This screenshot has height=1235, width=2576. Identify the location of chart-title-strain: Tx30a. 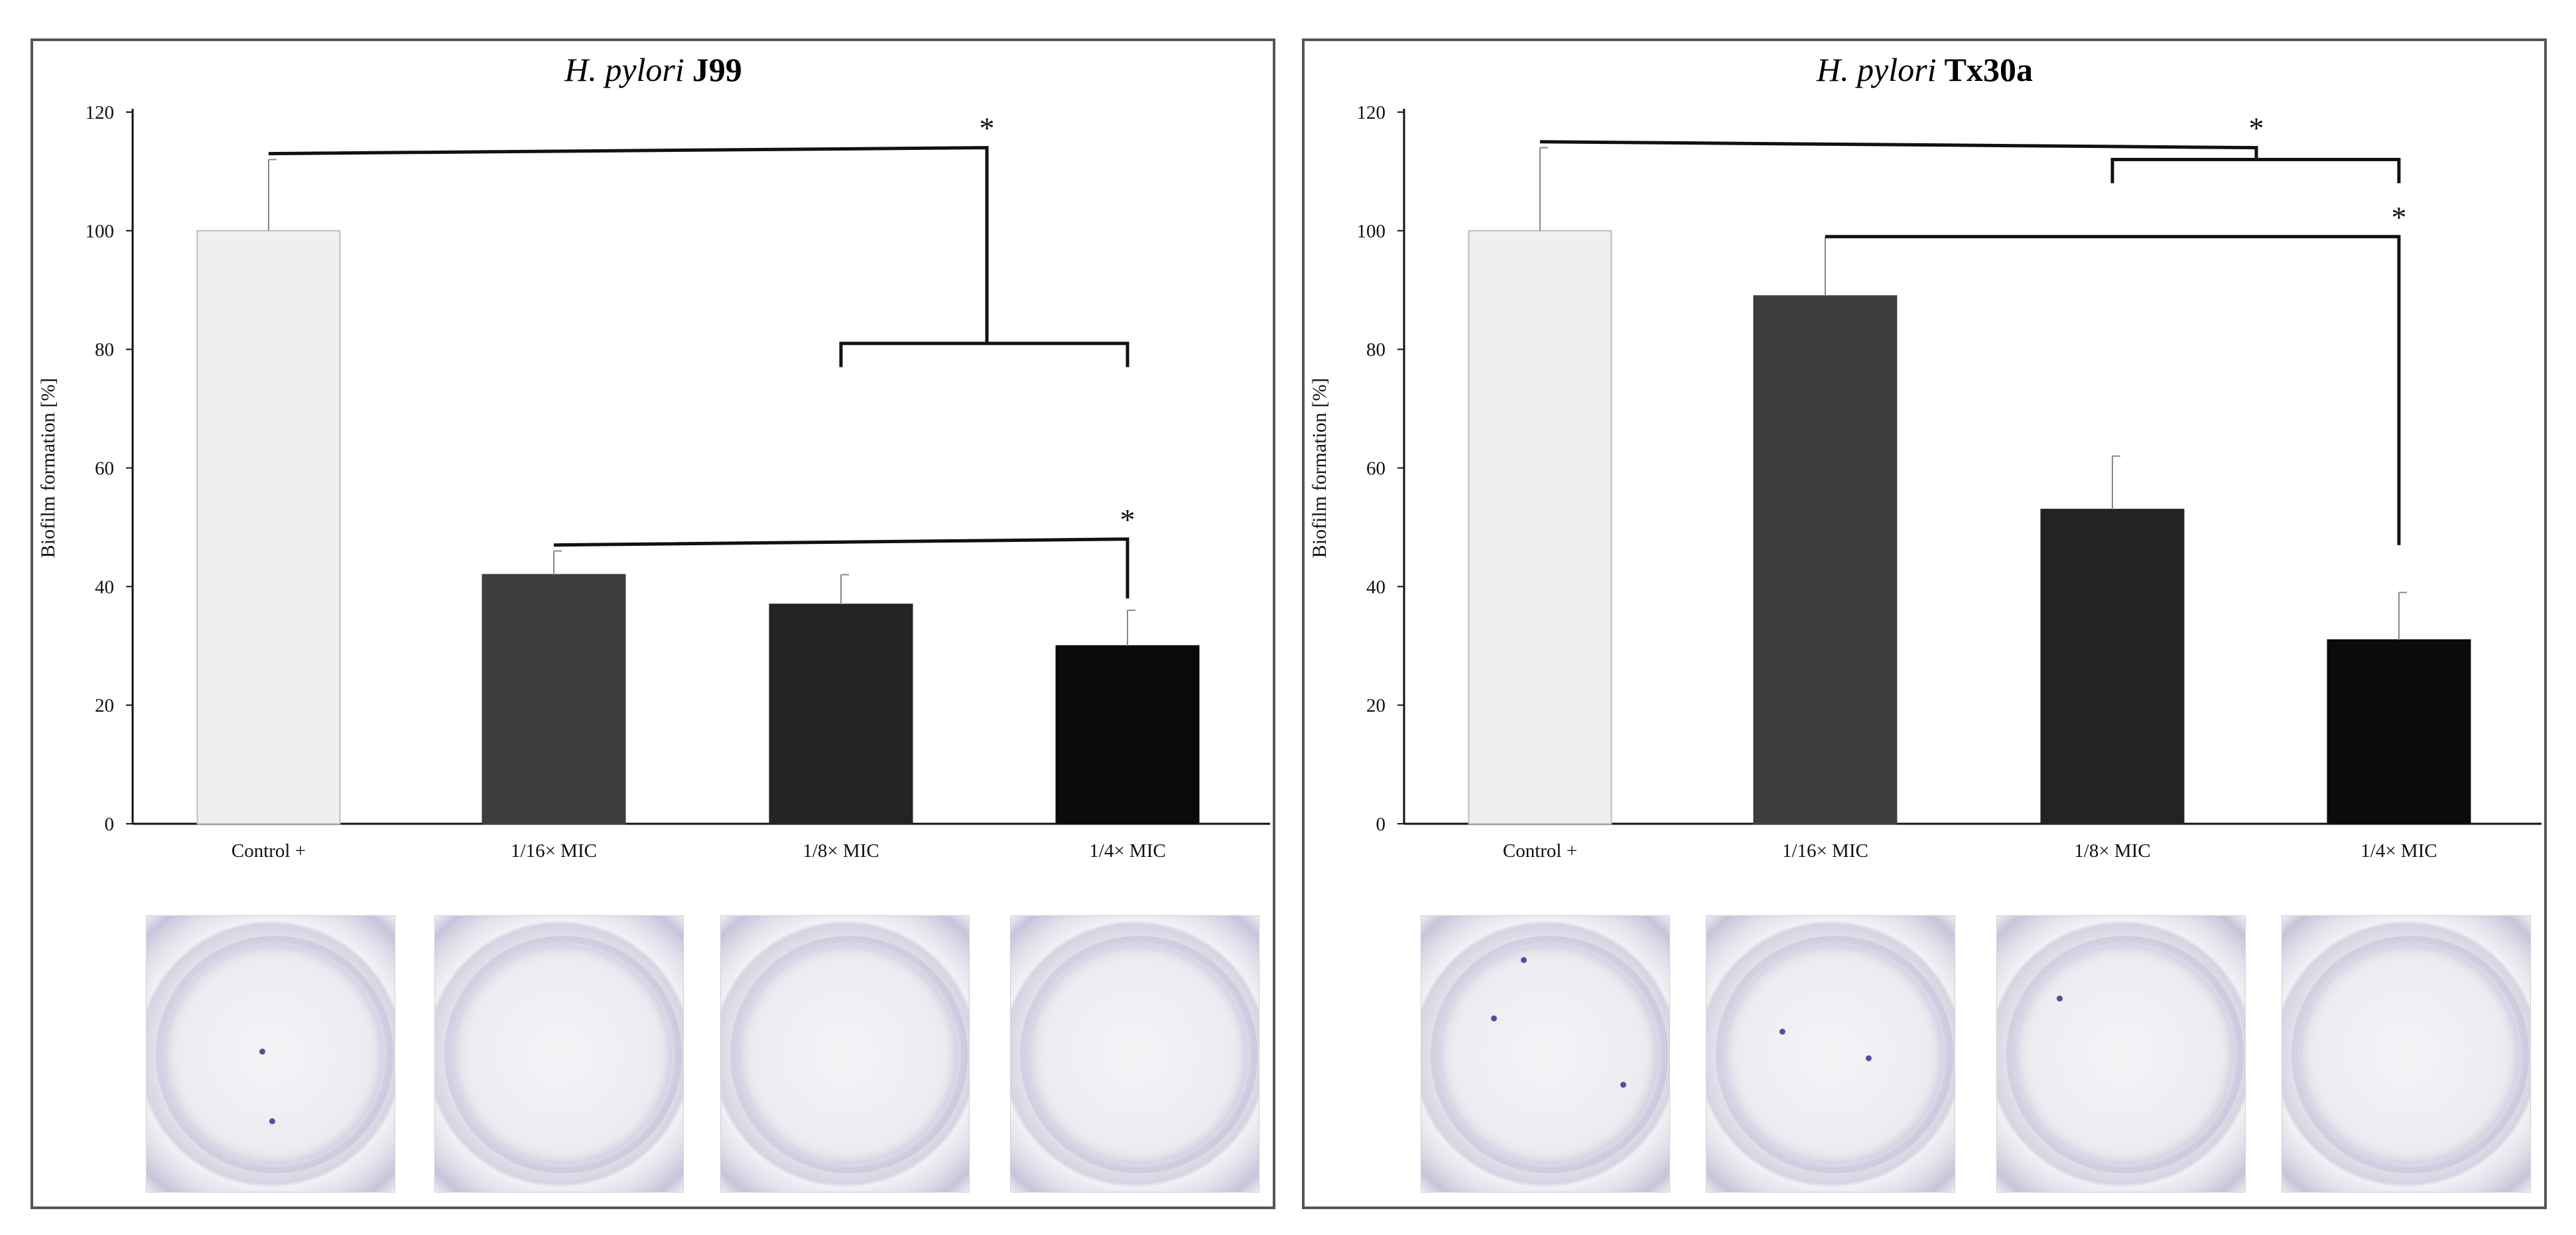
(1989, 69).